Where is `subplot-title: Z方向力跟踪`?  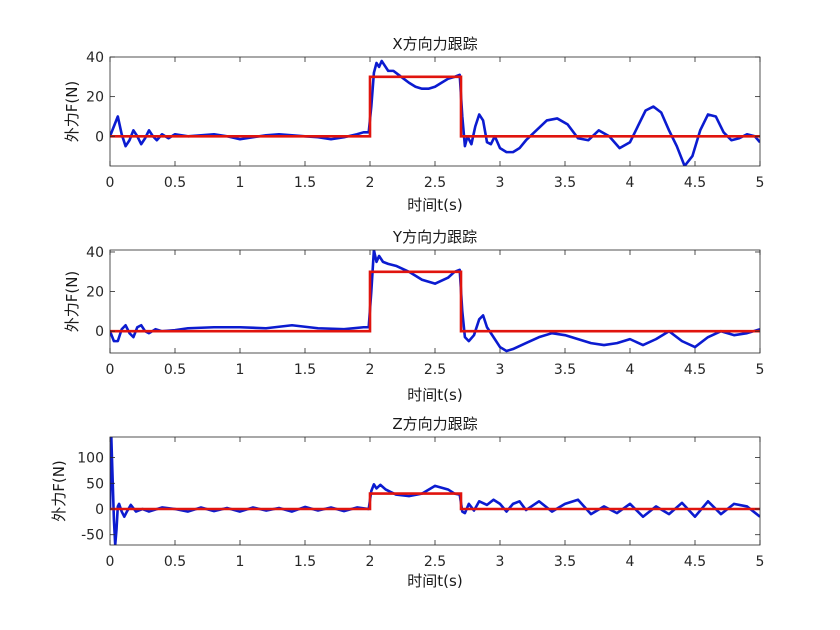
subplot-title: Z方向力跟踪 is located at coordinates (434, 424).